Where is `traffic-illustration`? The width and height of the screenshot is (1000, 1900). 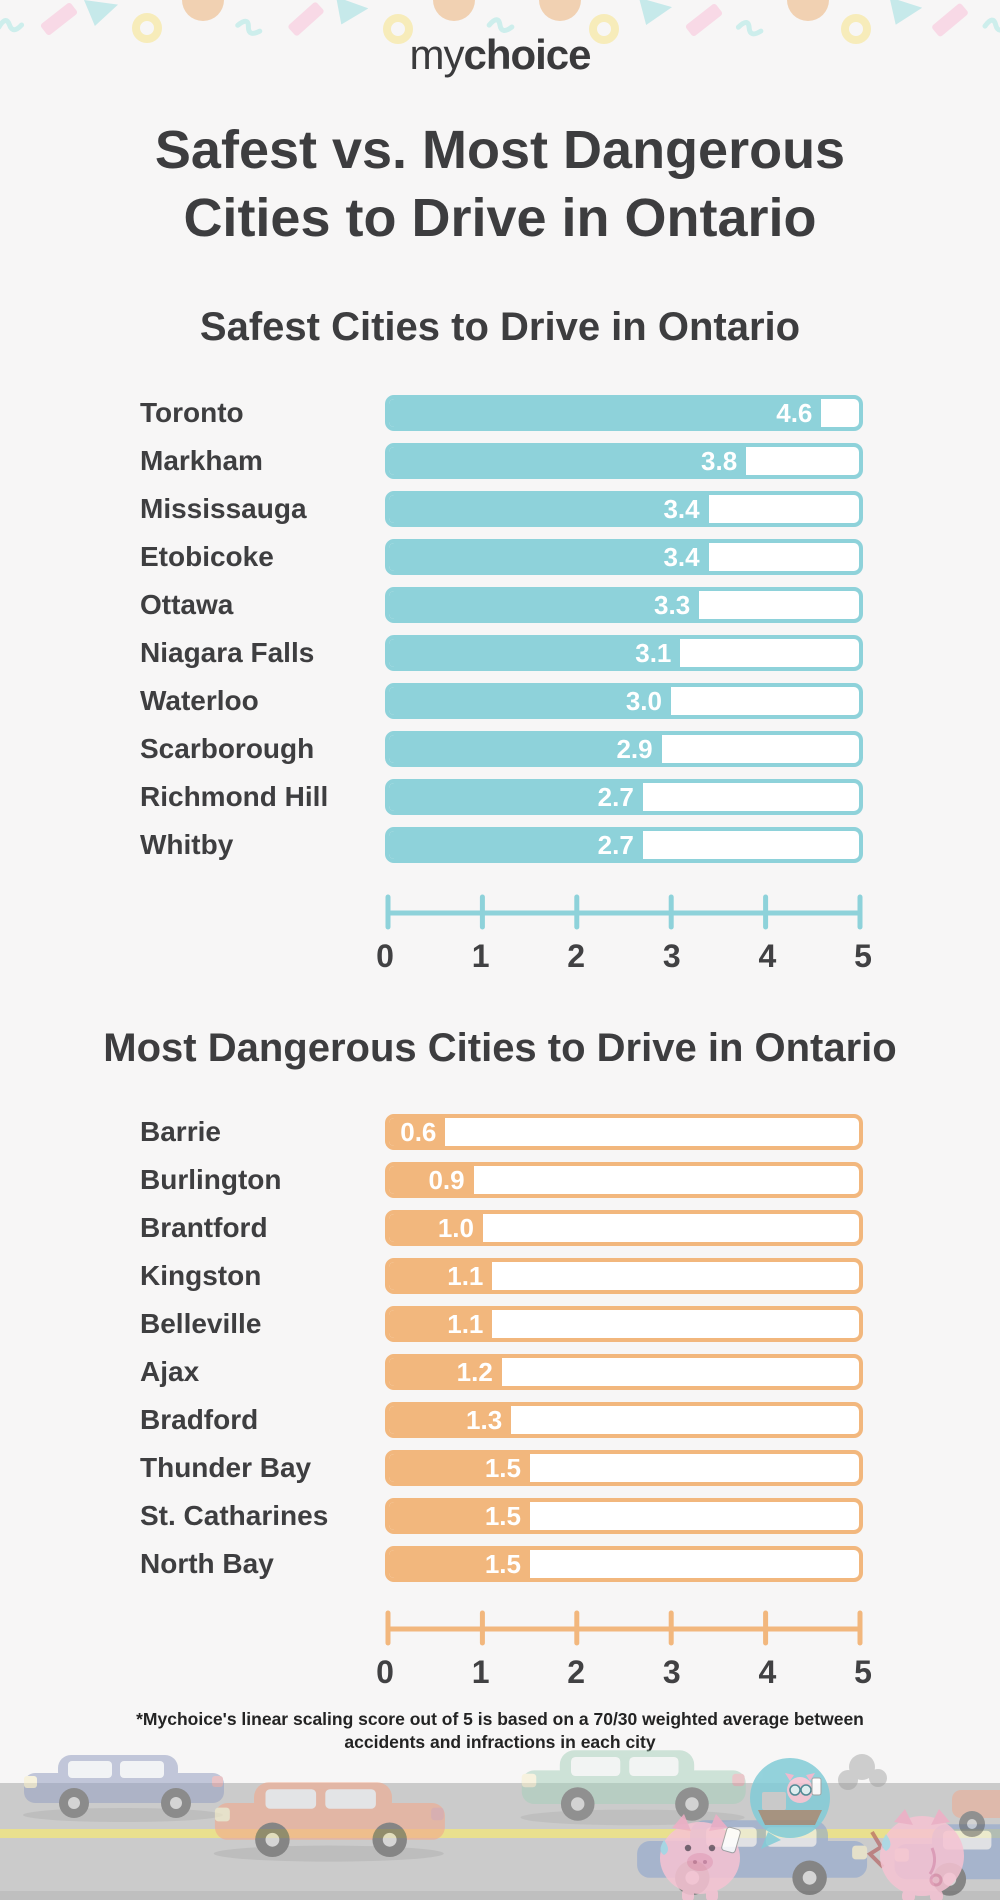 traffic-illustration is located at coordinates (500, 1825).